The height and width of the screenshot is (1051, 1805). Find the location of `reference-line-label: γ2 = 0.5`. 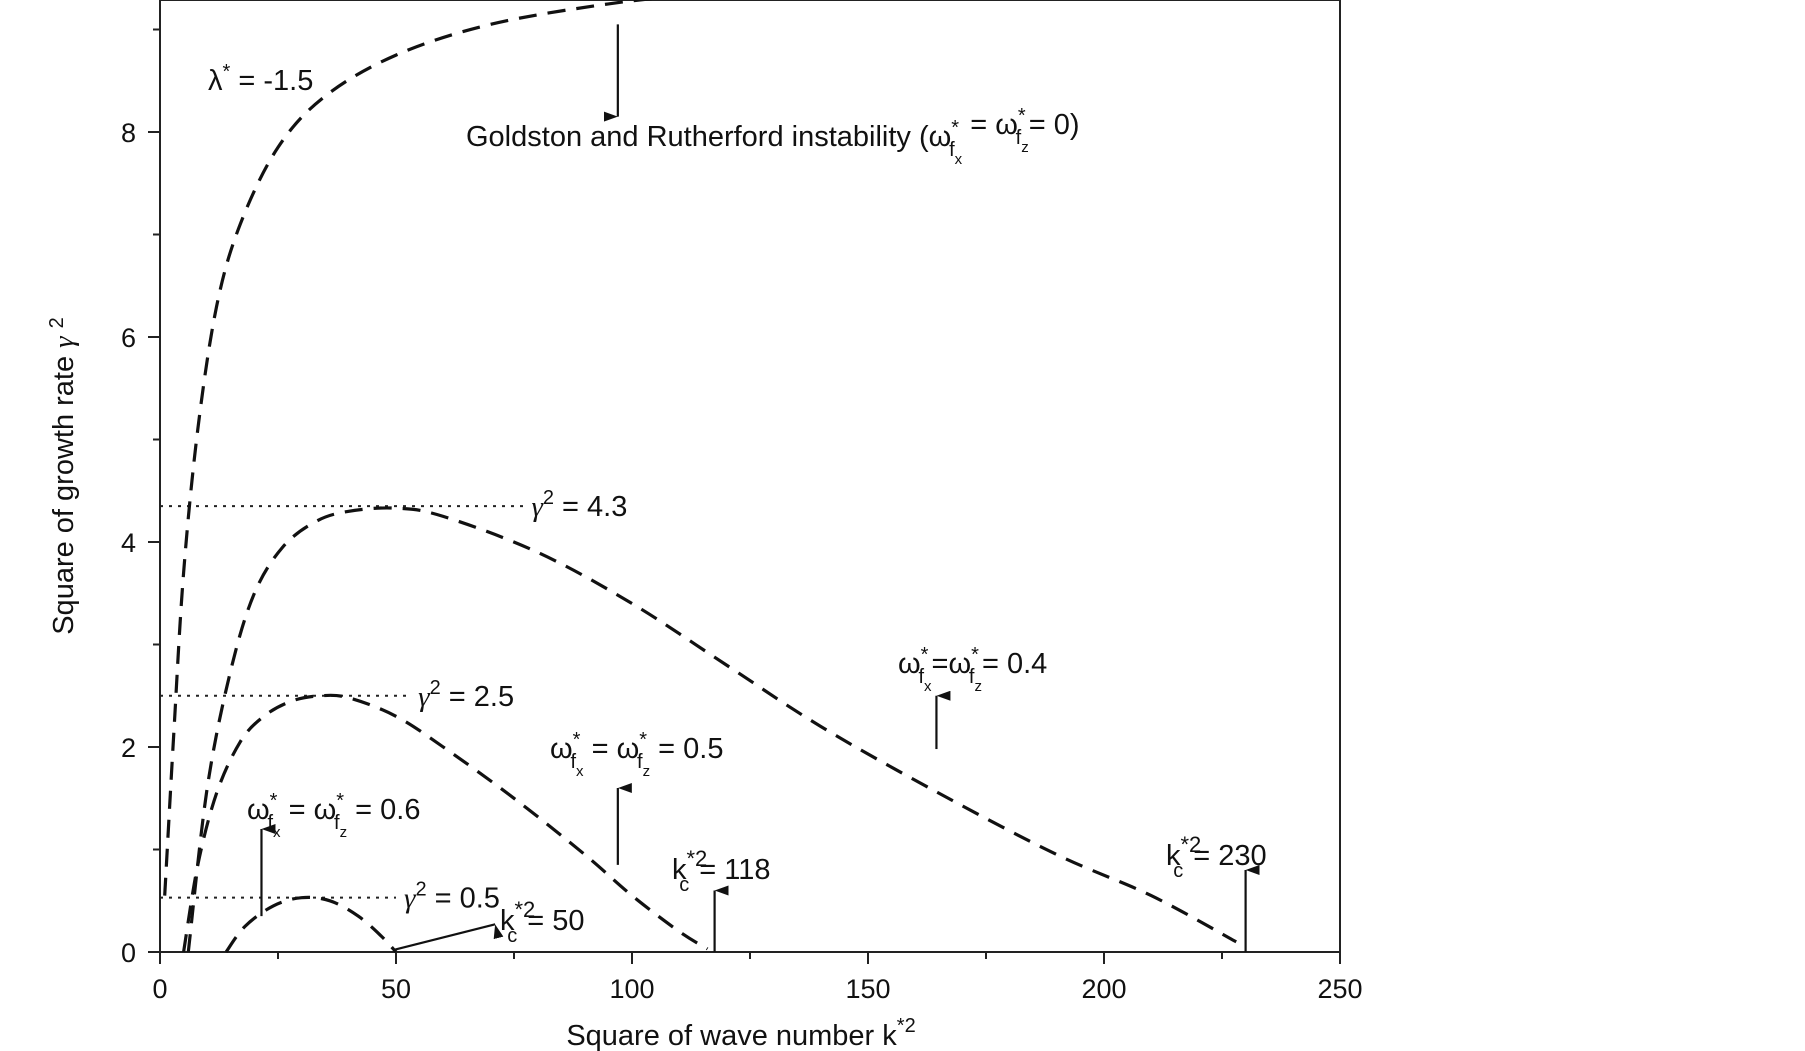

reference-line-label: γ2 = 0.5 is located at coordinates (452, 897).